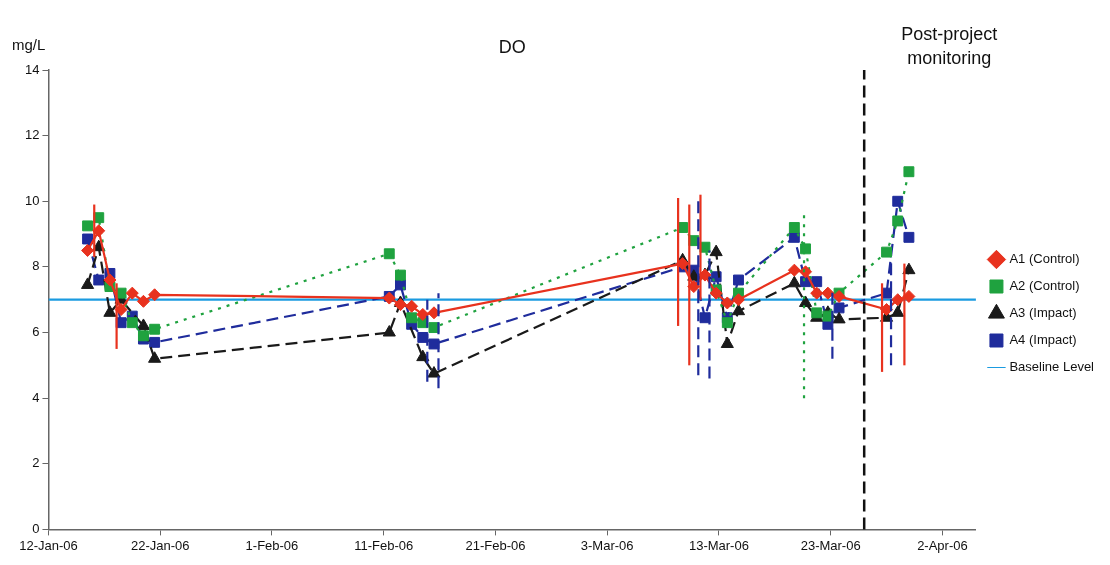  I want to click on y-tick-label: 6, so click(36, 332).